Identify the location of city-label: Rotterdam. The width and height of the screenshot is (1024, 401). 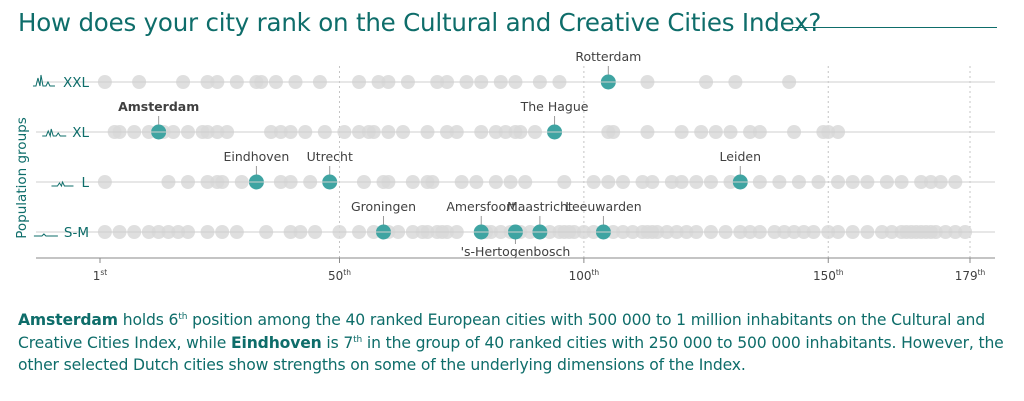
(608, 56).